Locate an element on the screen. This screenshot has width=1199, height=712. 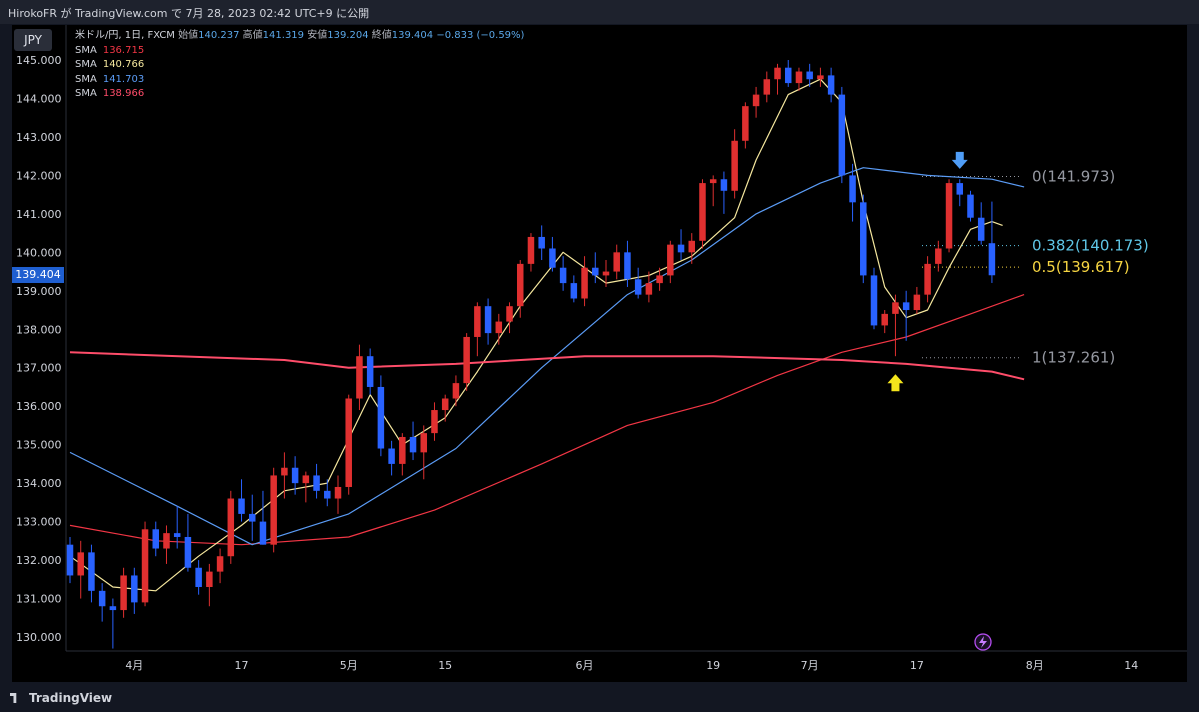
y-tick-label: 144.000 is located at coordinates (39, 98).